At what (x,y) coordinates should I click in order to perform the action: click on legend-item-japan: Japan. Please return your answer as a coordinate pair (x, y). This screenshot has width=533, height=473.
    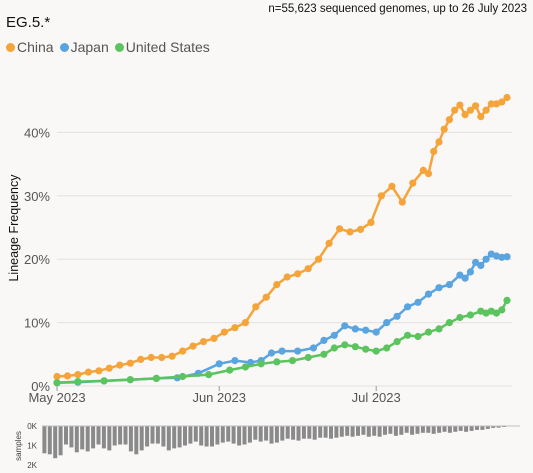
    Looking at the image, I should click on (84, 47).